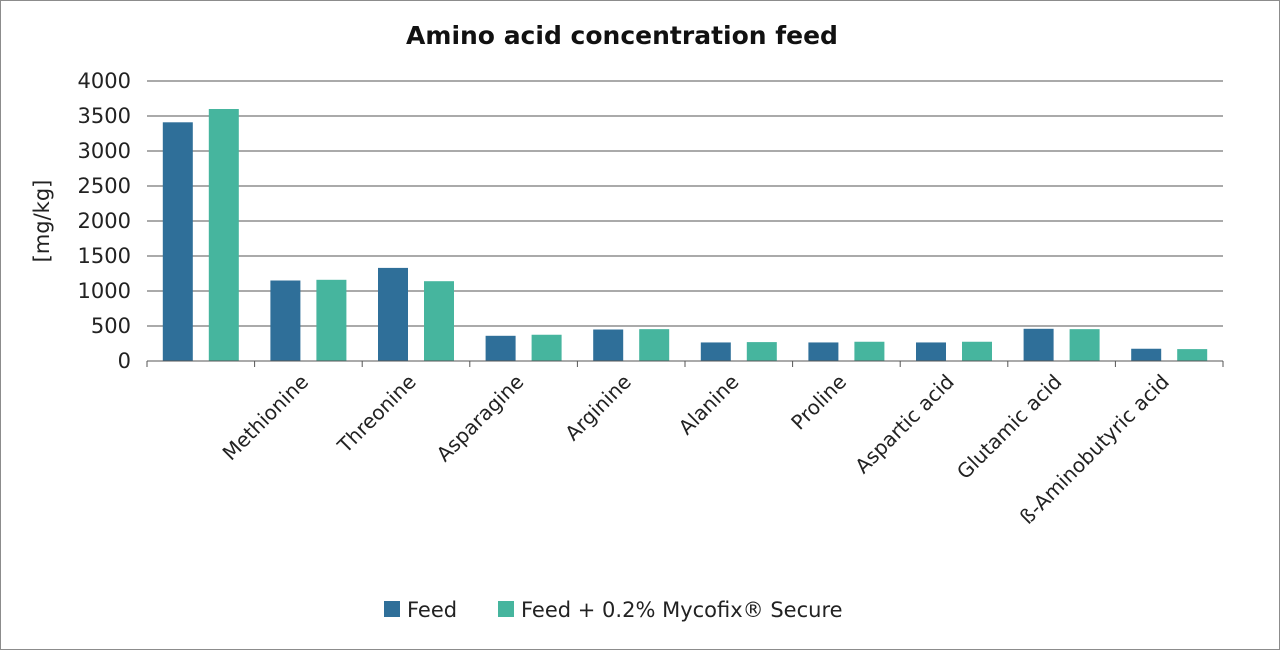  What do you see at coordinates (42, 221) in the screenshot?
I see `y-axis-label: [mg/kg]` at bounding box center [42, 221].